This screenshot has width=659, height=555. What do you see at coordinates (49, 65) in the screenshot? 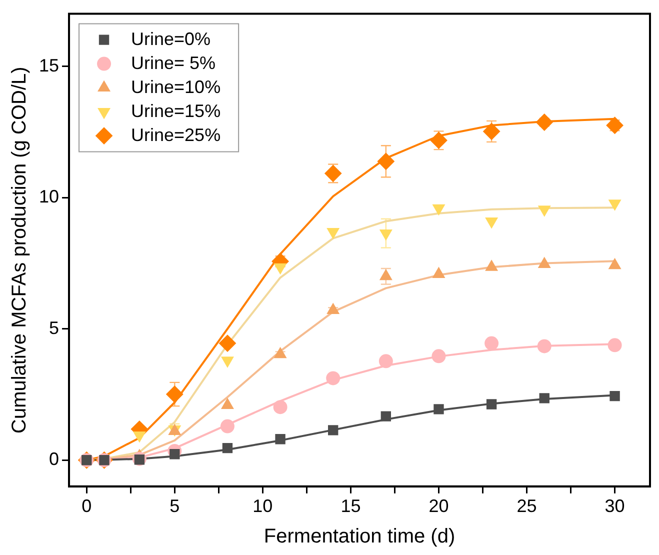
I see `y-tick-label: 15` at bounding box center [49, 65].